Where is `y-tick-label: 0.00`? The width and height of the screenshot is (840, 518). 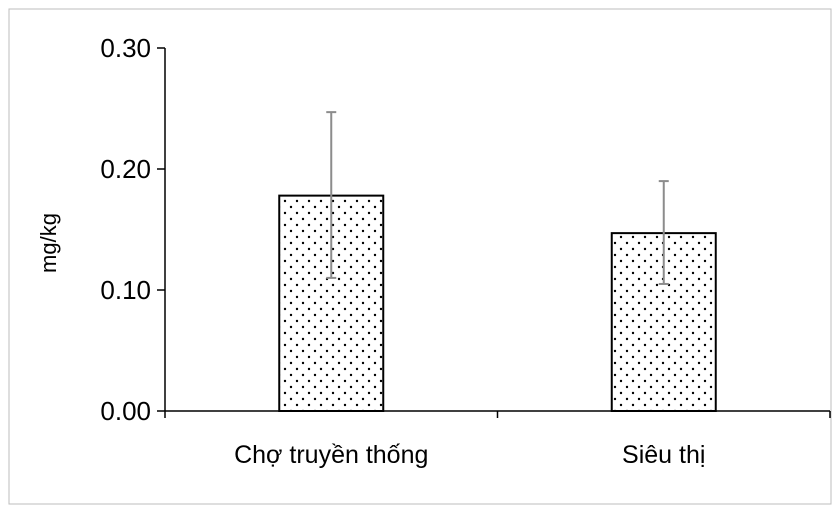
y-tick-label: 0.00 is located at coordinates (125, 411).